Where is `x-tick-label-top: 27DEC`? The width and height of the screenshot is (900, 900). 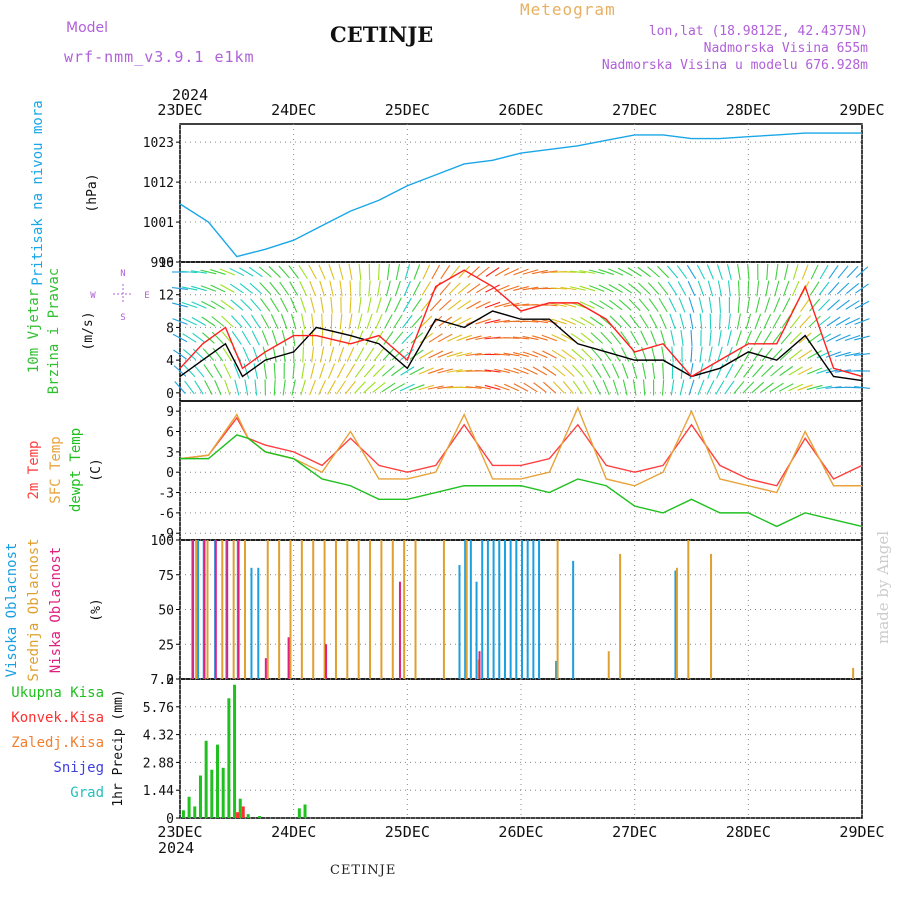 x-tick-label-top: 27DEC is located at coordinates (634, 110).